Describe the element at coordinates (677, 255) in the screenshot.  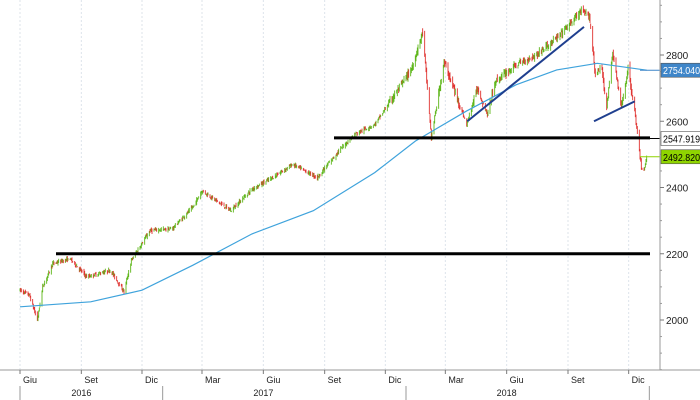
I see `y-tick-label: 2200` at that location.